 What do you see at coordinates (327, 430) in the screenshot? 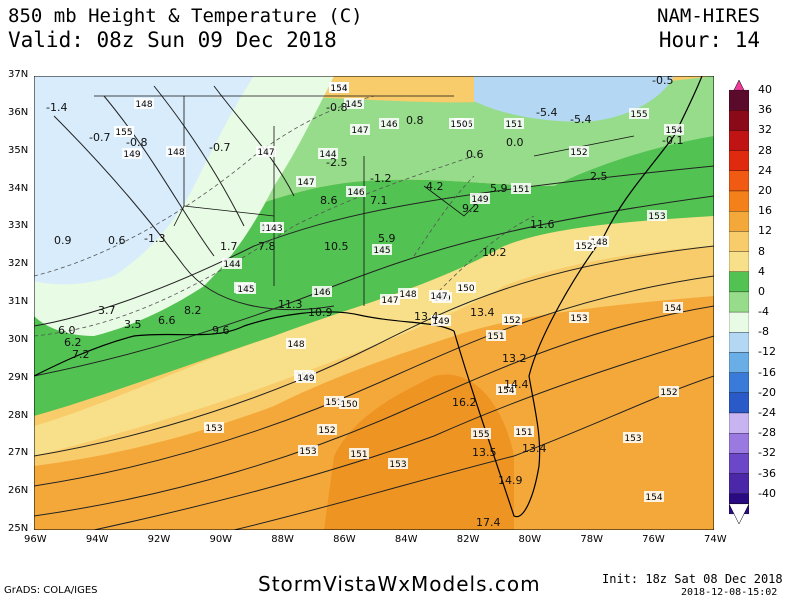
I see `height-contour-label: 152` at bounding box center [327, 430].